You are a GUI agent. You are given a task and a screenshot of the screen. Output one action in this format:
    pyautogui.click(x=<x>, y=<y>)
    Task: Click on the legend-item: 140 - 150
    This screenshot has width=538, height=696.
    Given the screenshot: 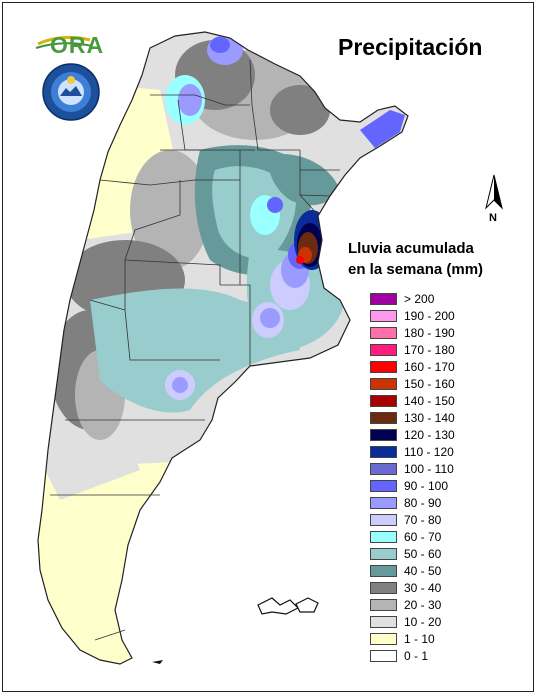 What is the action you would take?
    pyautogui.click(x=450, y=400)
    